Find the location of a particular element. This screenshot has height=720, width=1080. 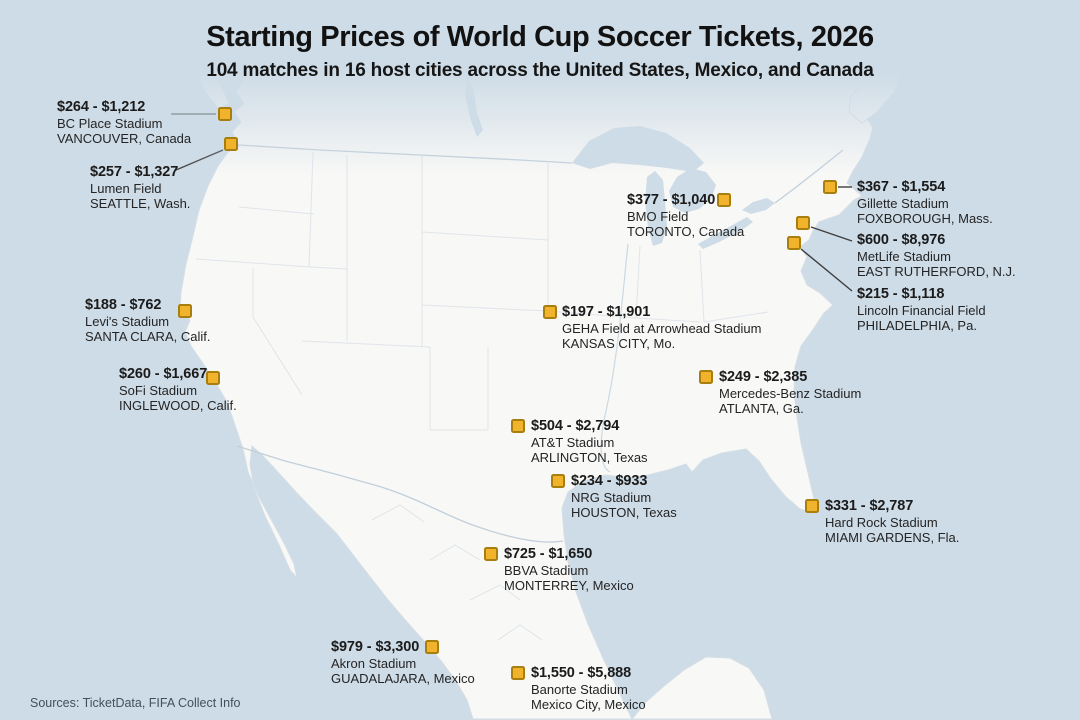

lake-ontario is located at coordinates (758, 206).